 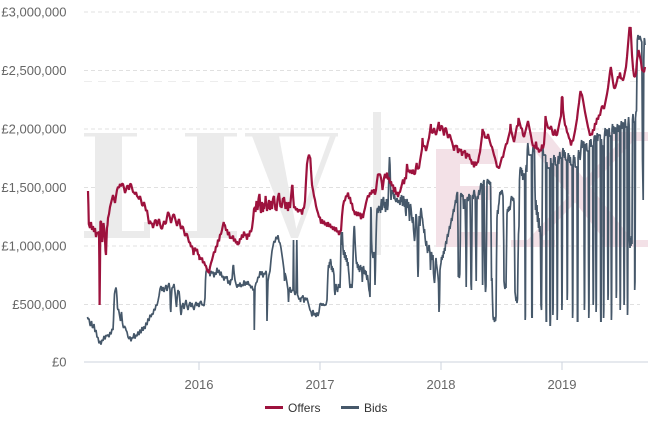 What do you see at coordinates (39, 304) in the screenshot?
I see `svg-text: £500,000` at bounding box center [39, 304].